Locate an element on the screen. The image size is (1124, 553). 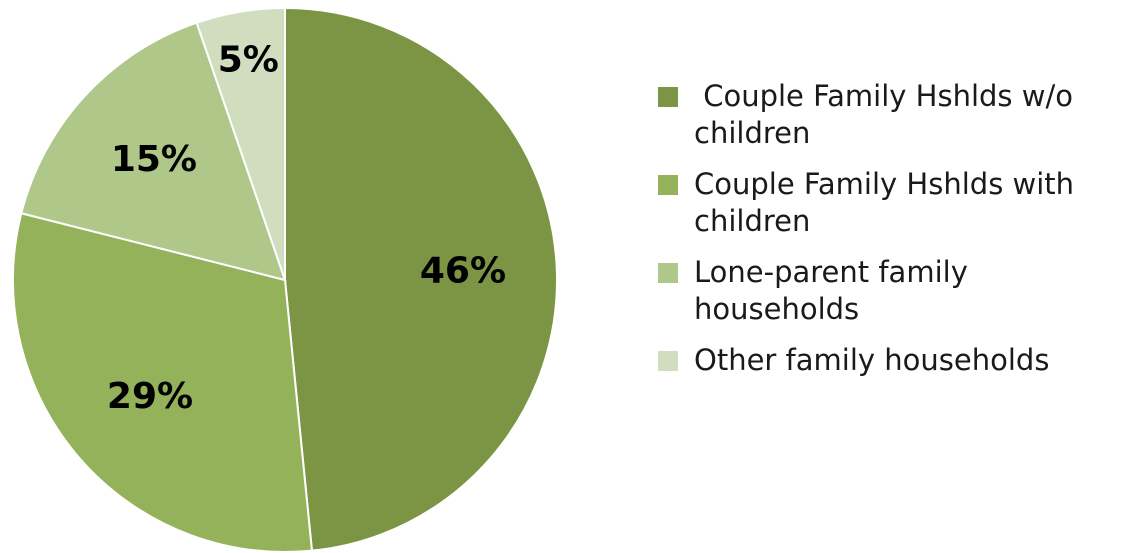
legend-item-lone-parent: Lone-parent family households is located at coordinates (888, 291).